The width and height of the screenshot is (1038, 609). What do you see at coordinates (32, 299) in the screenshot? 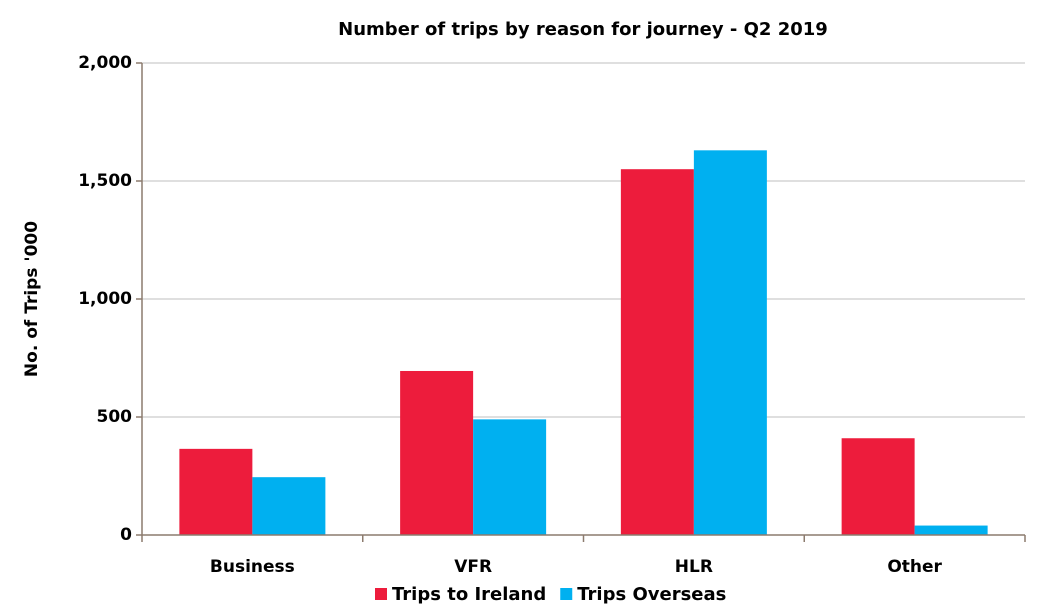
I see `y-axis-label: No. of Trips '000` at bounding box center [32, 299].